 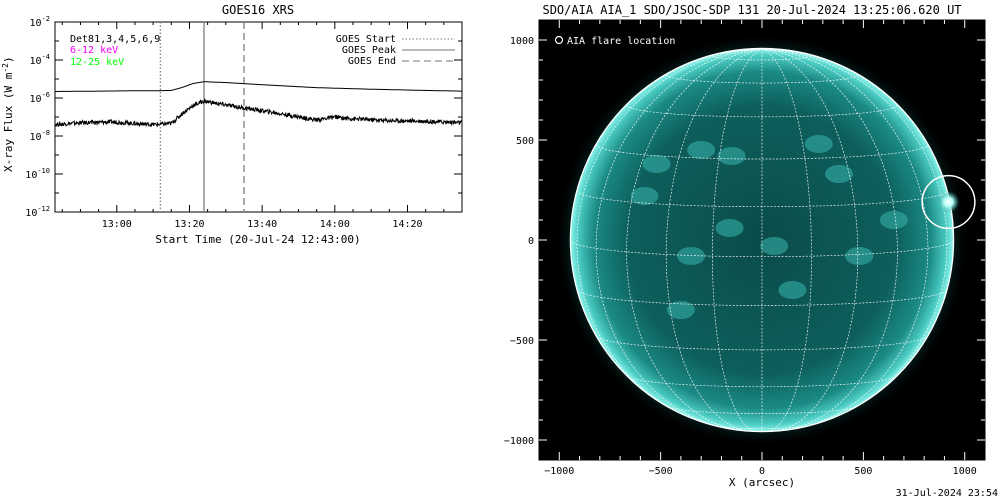 I want to click on aia-x-axis-label: X (arcsec), so click(x=762, y=482).